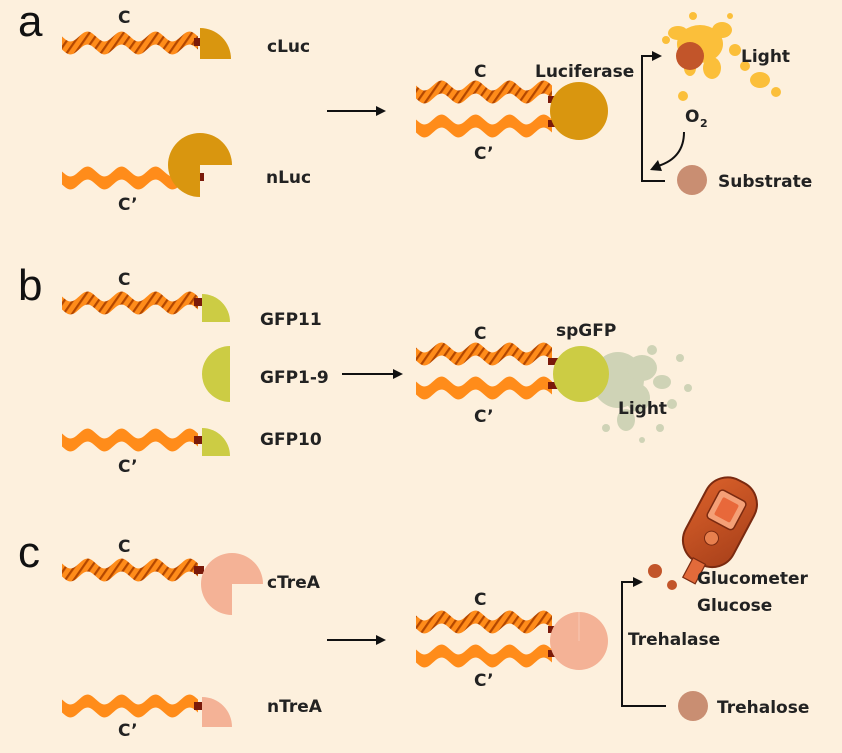 This screenshot has width=842, height=753. What do you see at coordinates (484, 622) in the screenshot?
I see `complex-c-coil-top` at bounding box center [484, 622].